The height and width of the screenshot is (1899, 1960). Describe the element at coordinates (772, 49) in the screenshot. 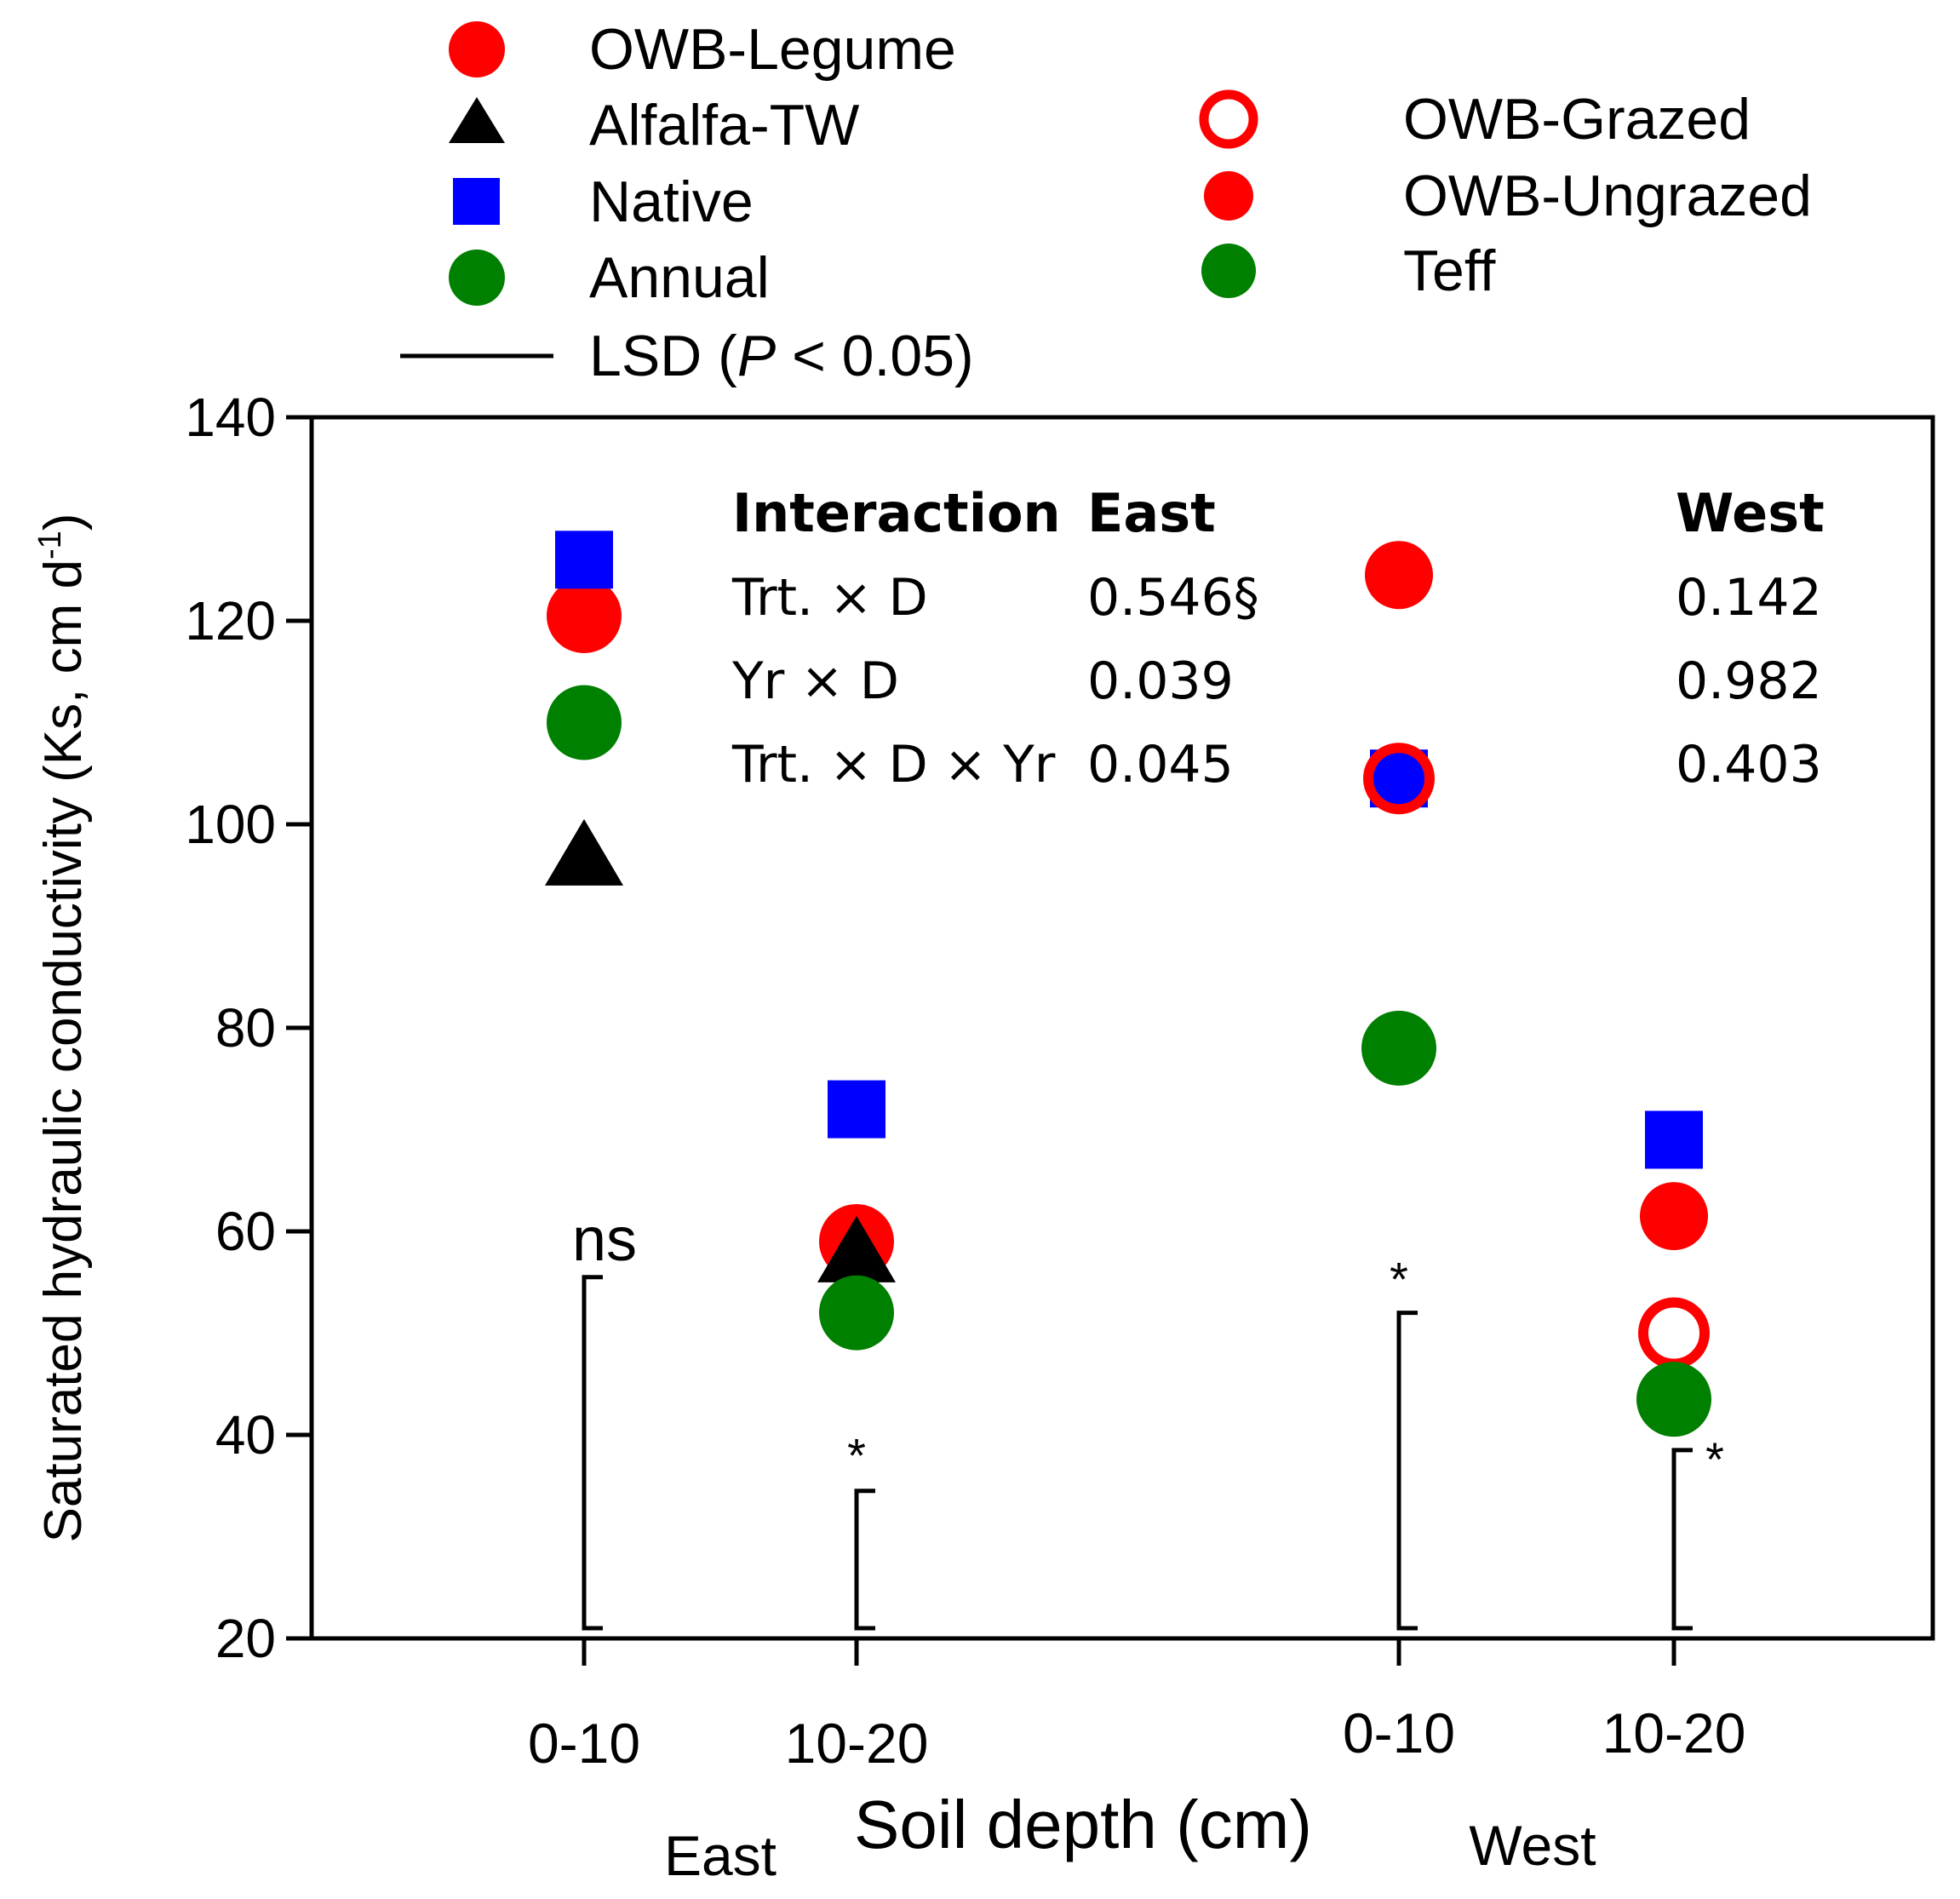

I see `legend-label-owb-legume: OWB-Legume` at that location.